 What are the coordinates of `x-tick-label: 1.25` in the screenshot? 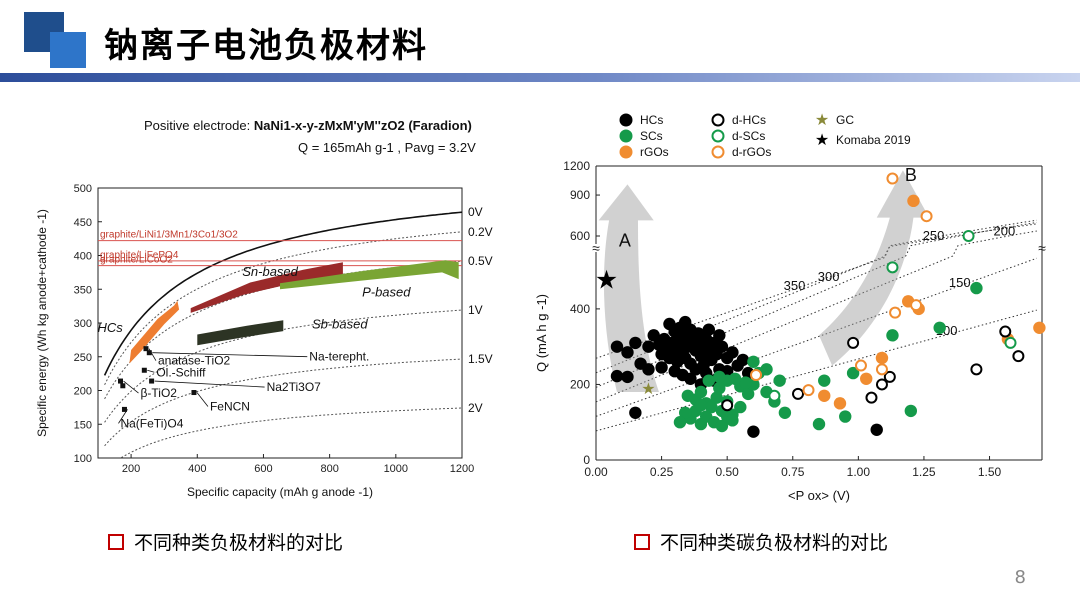 It's located at (924, 472).